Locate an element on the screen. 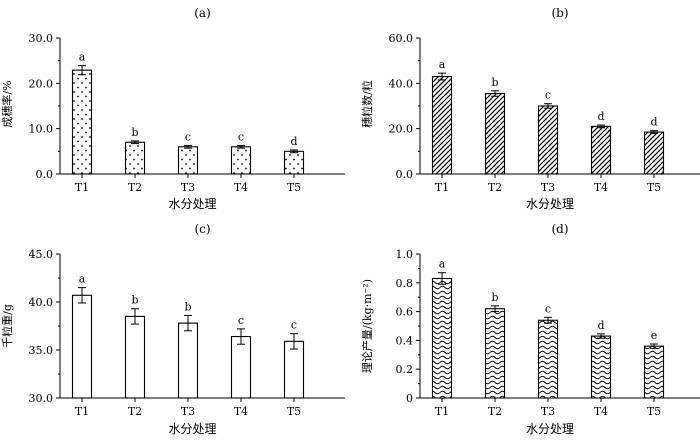 The width and height of the screenshot is (700, 443). y-tick-label: 10.0 is located at coordinates (41, 129).